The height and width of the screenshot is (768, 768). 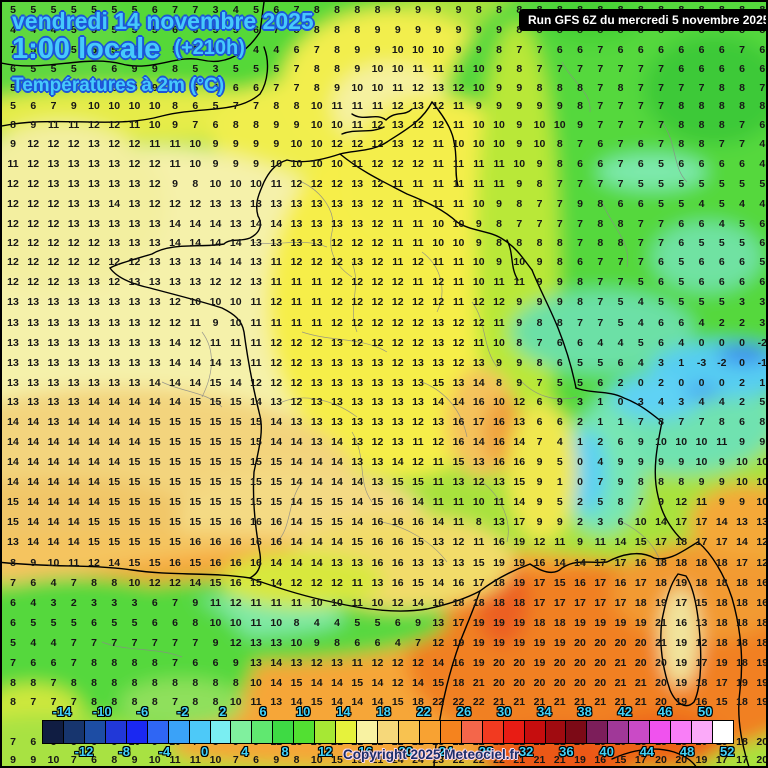 What do you see at coordinates (701, 542) in the screenshot?
I see `temperature-value: 17` at bounding box center [701, 542].